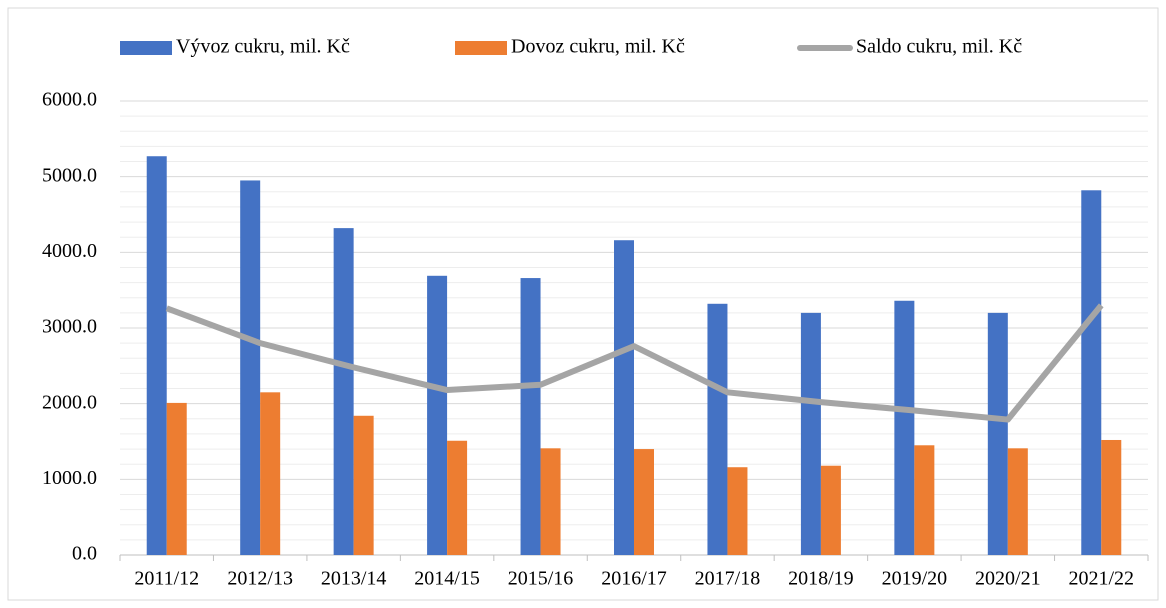 Image resolution: width=1166 pixels, height=608 pixels. Describe the element at coordinates (821, 579) in the screenshot. I see `x-tick-label: 2018/19` at that location.